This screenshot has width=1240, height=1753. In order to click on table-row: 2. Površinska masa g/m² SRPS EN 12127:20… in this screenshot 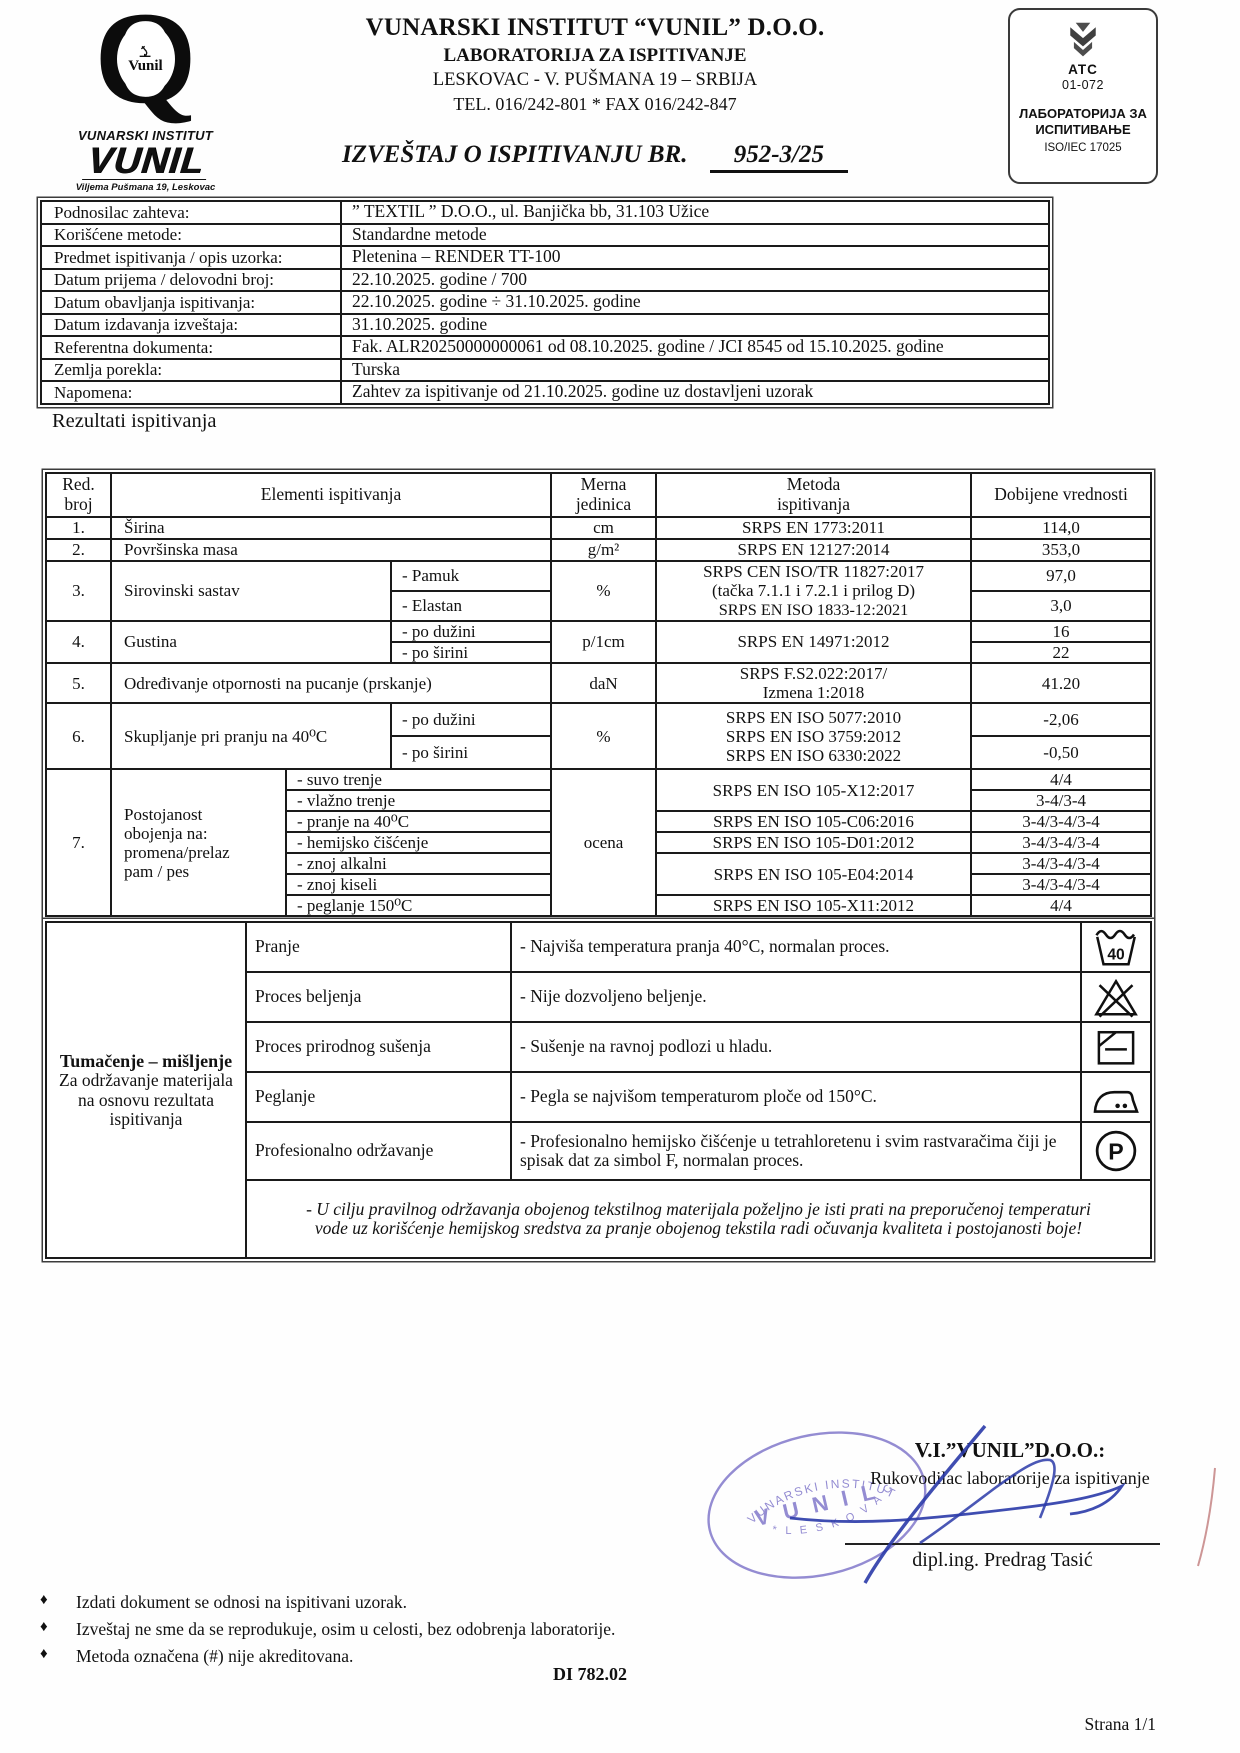, I will do `click(599, 550)`.